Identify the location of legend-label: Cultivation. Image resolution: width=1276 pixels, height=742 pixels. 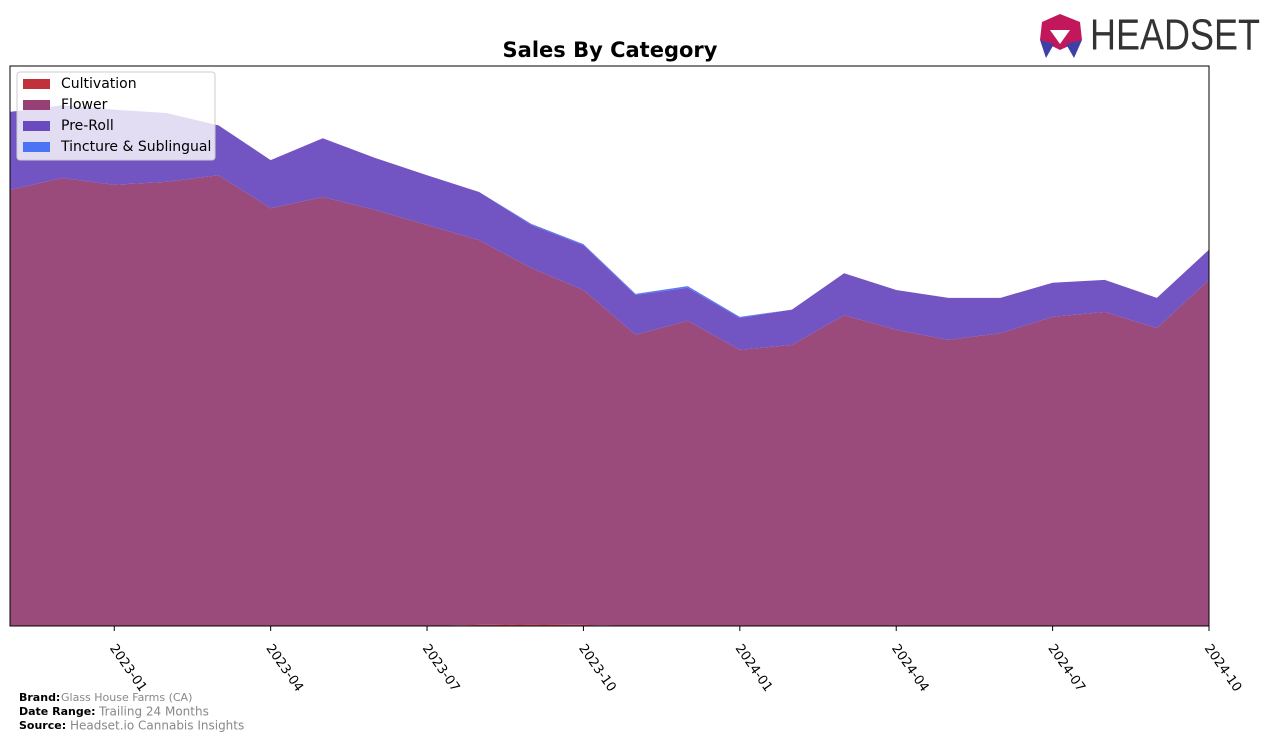
(99, 84).